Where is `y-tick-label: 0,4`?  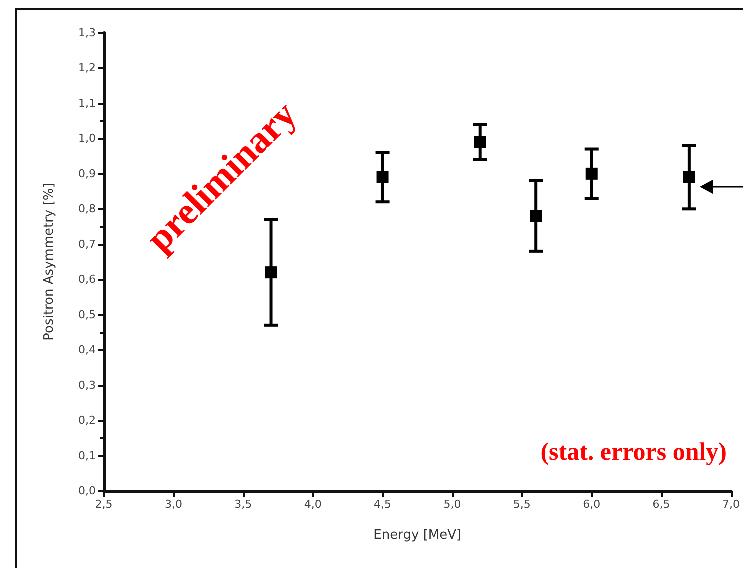 y-tick-label: 0,4 is located at coordinates (87, 350).